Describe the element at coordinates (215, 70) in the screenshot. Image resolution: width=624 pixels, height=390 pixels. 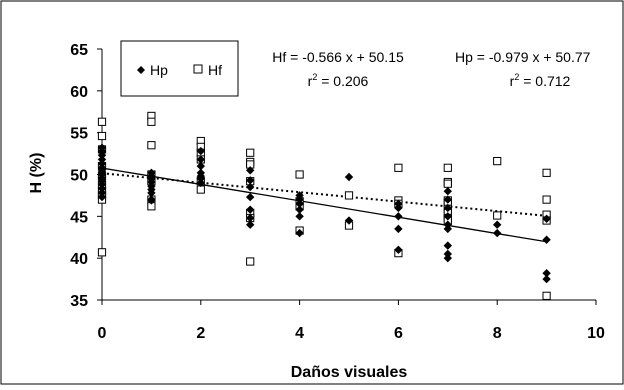
I see `legend-hf-label: Hf` at that location.